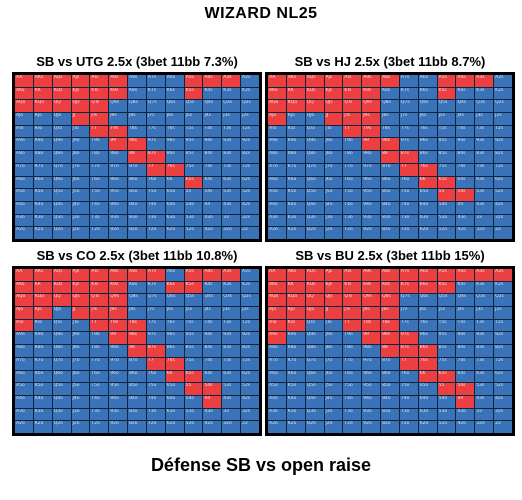  Describe the element at coordinates (427, 351) in the screenshot. I see `hand-cell-86s: 86s` at that location.